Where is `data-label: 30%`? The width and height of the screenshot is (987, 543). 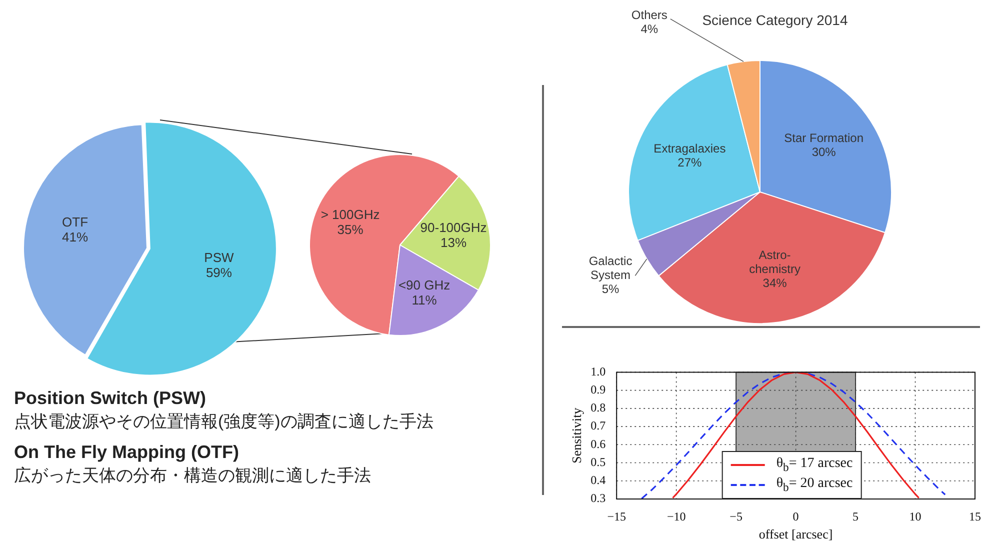
data-label: 30% is located at coordinates (824, 151).